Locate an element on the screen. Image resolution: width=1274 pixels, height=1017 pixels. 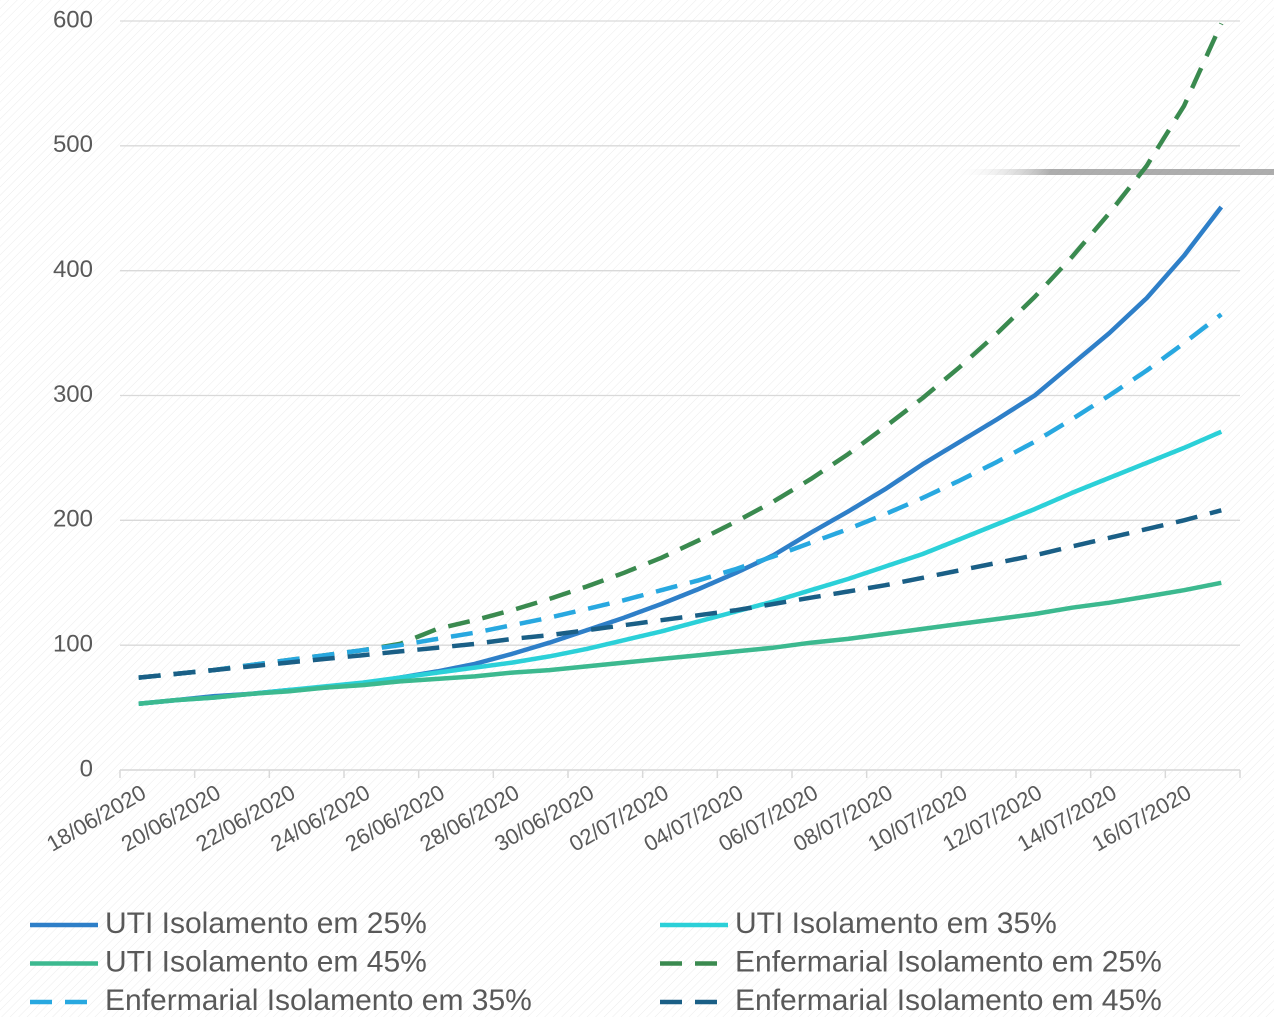
legend-label: UTI Isolamento em 25% is located at coordinates (266, 923).